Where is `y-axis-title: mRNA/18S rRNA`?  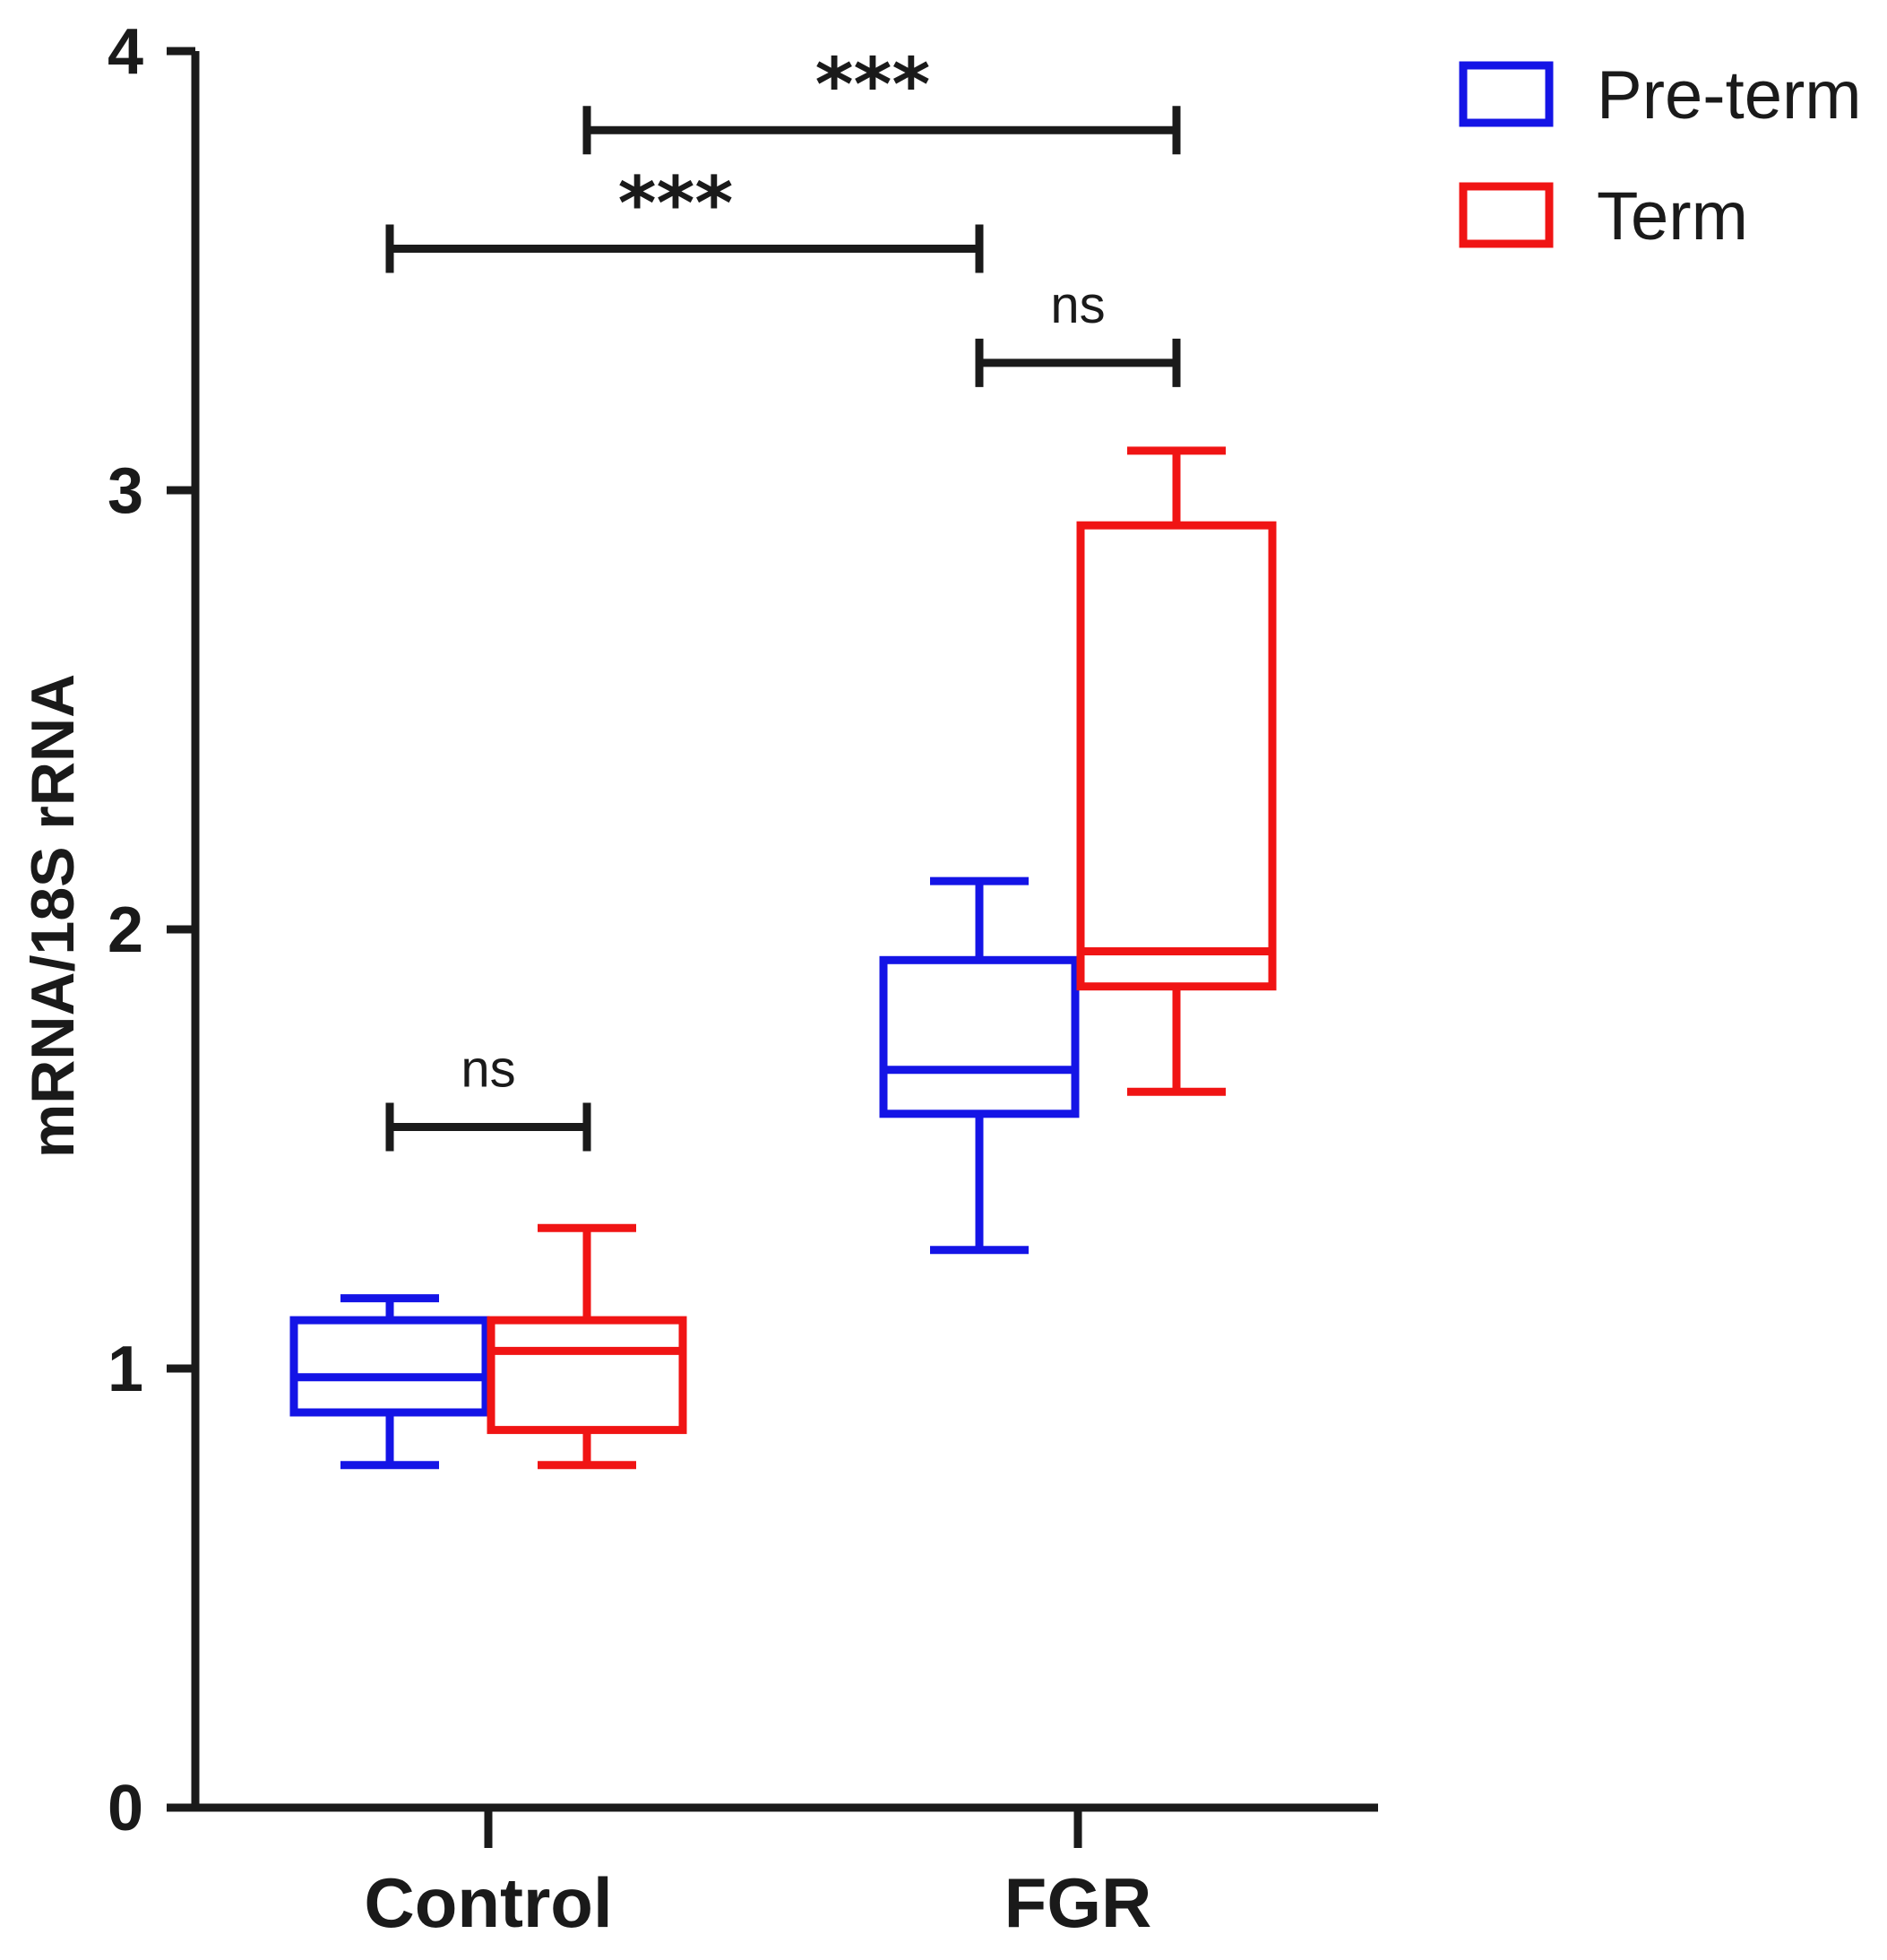 y-axis-title: mRNA/18S rRNA is located at coordinates (53, 916).